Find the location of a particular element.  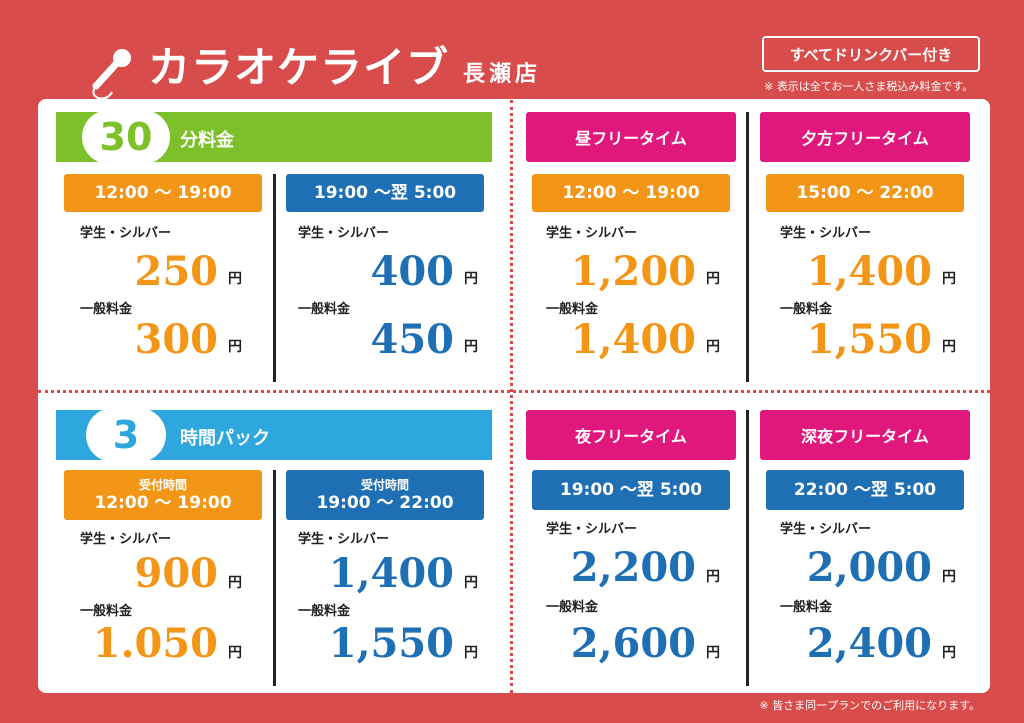

free-time-title: 夕方フリータイム is located at coordinates (865, 137).